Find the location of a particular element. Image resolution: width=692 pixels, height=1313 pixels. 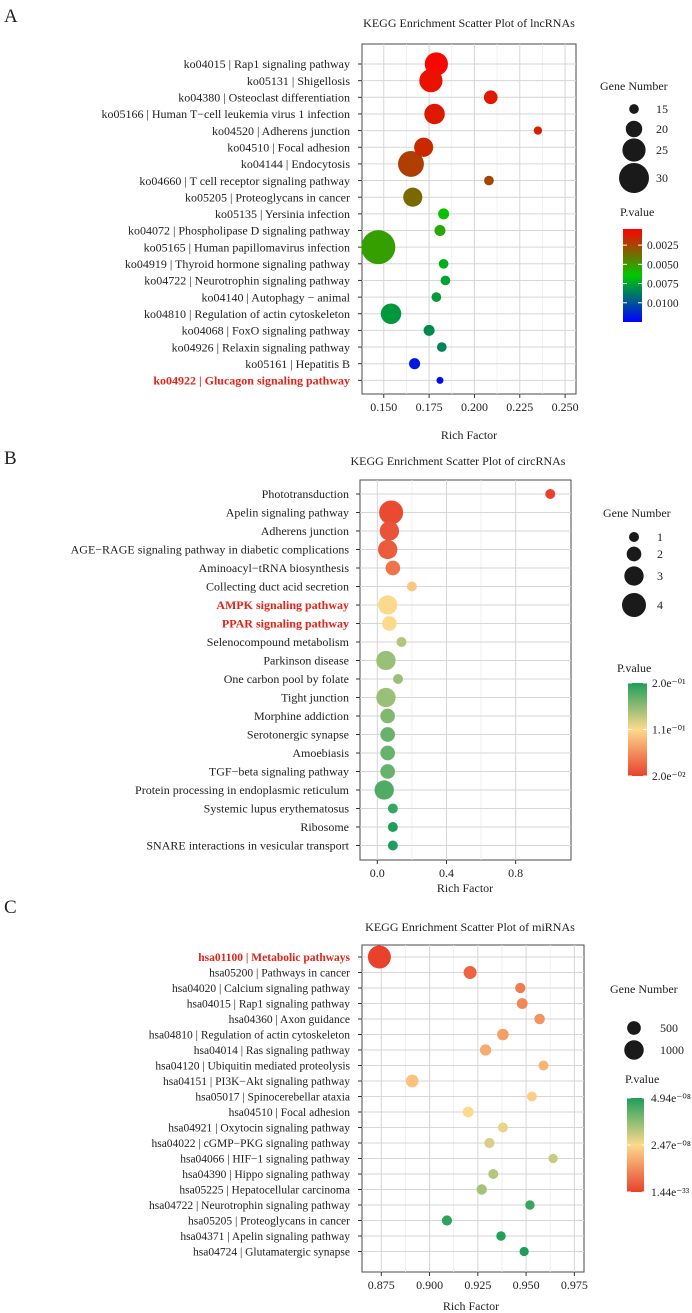

category-label: Serotonergic synapse is located at coordinates (298, 735).